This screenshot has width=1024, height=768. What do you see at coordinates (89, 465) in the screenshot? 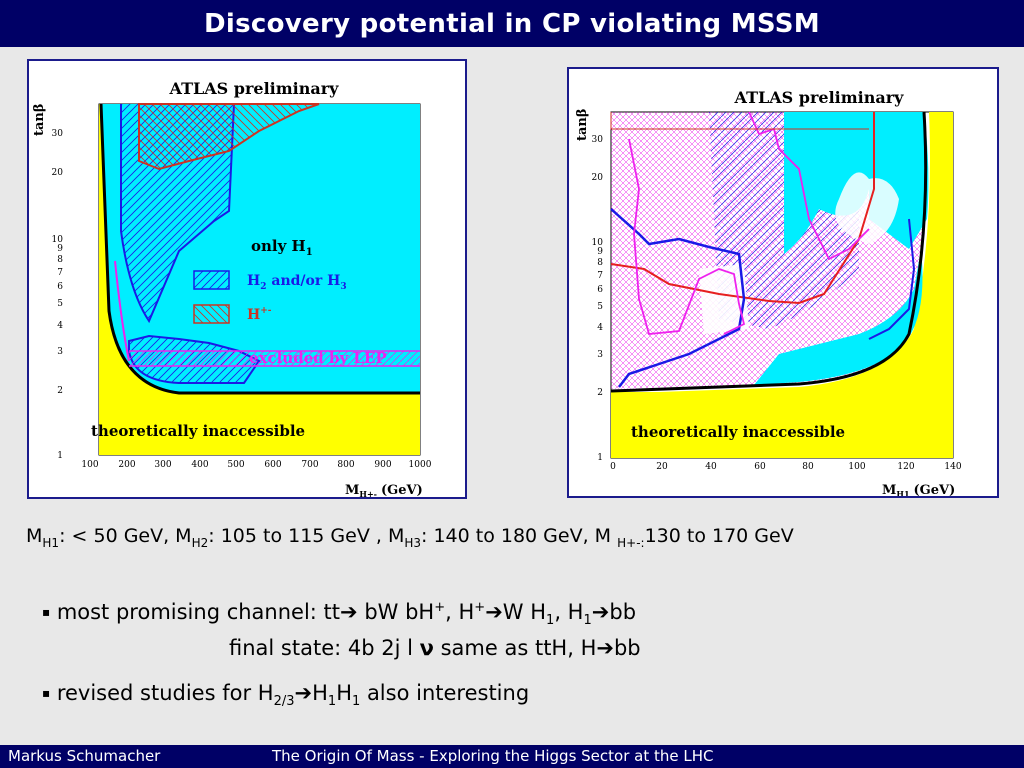
I see `left-xtick: 100` at bounding box center [89, 465].